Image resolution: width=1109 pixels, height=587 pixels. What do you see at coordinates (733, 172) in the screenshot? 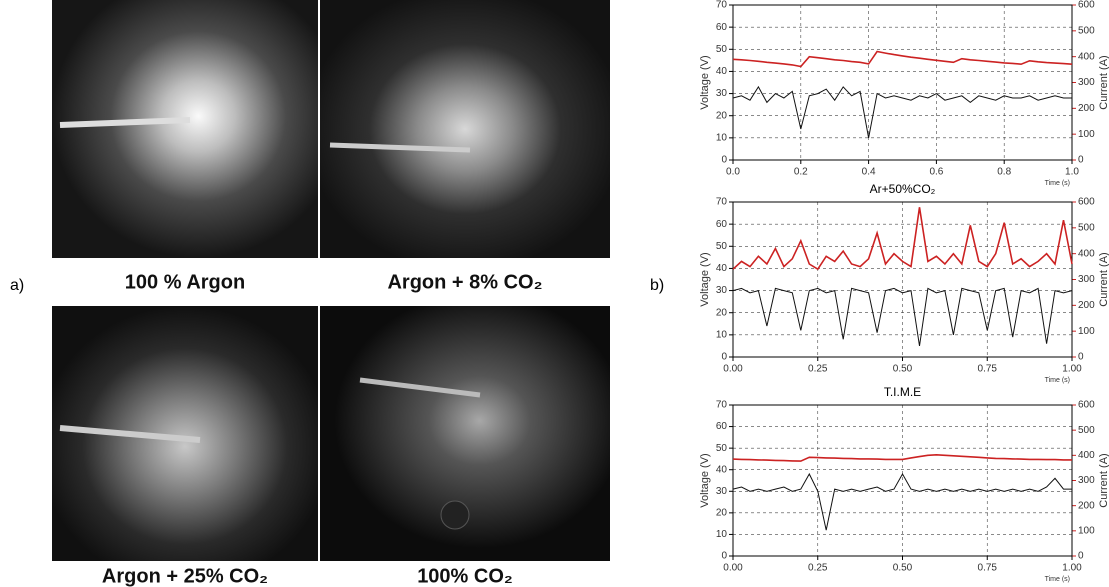
I see `x-tick-label: 0.0` at bounding box center [733, 172].